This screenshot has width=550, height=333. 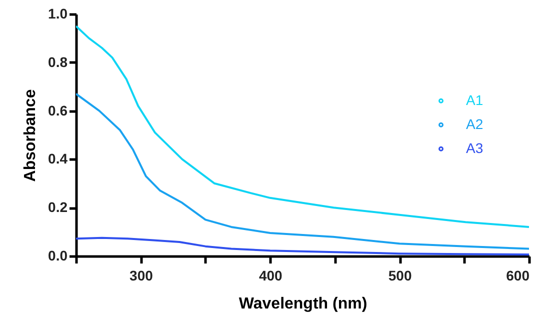 What do you see at coordinates (58, 62) in the screenshot?
I see `y-tick-label: 0.8` at bounding box center [58, 62].